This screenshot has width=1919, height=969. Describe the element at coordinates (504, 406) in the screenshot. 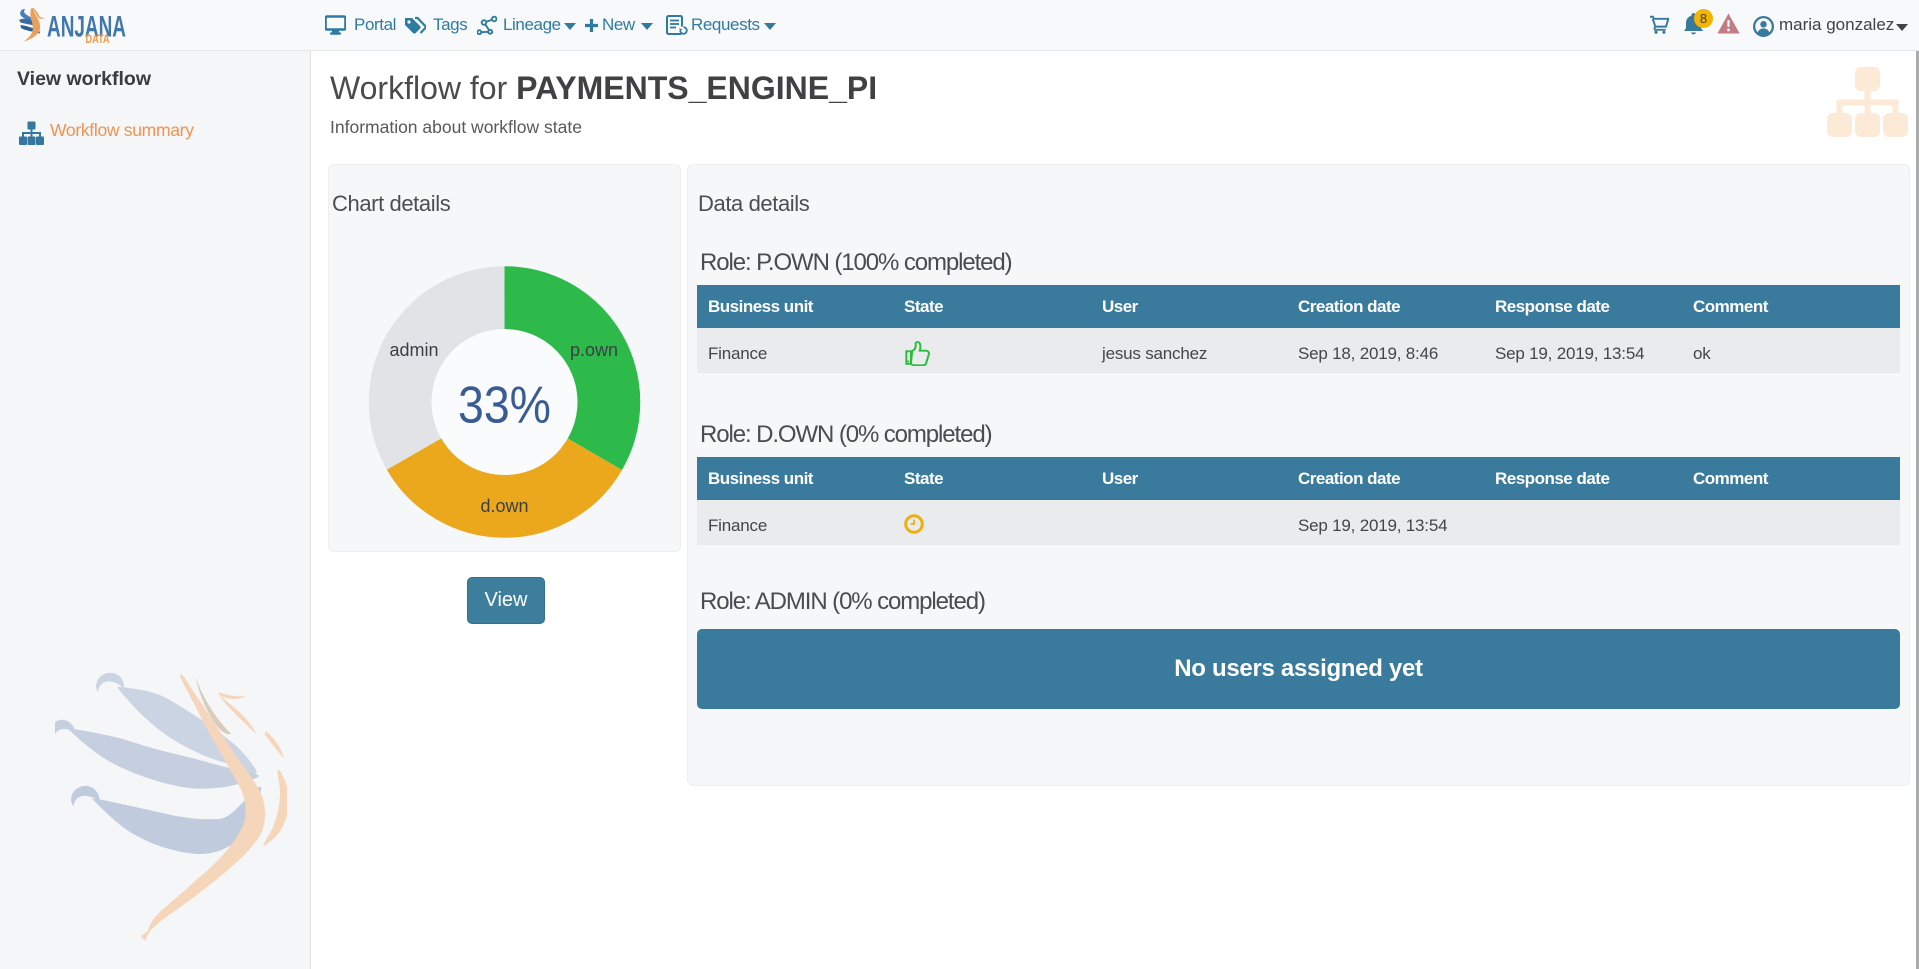

I see `svg-text: 33%` at that location.